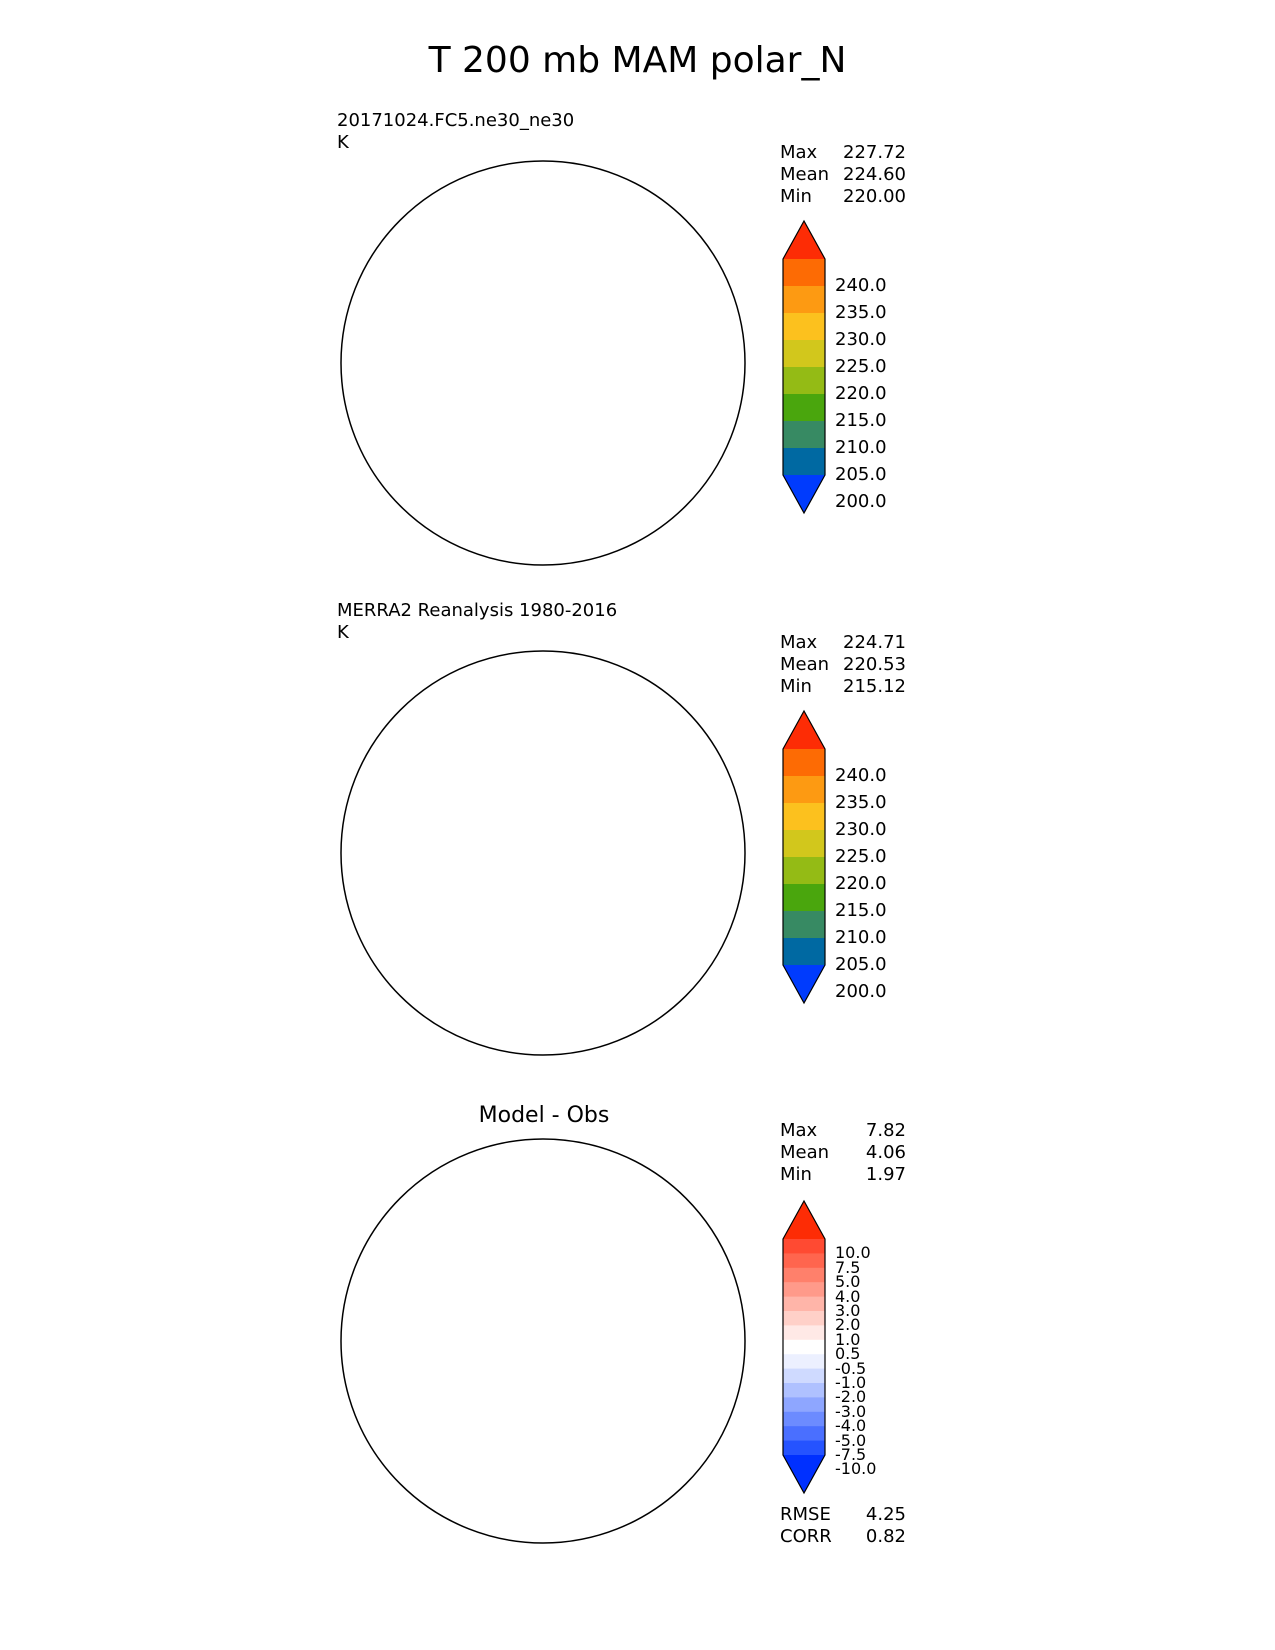 The width and height of the screenshot is (1275, 1650). I want to click on colorbar-model, so click(804, 367).